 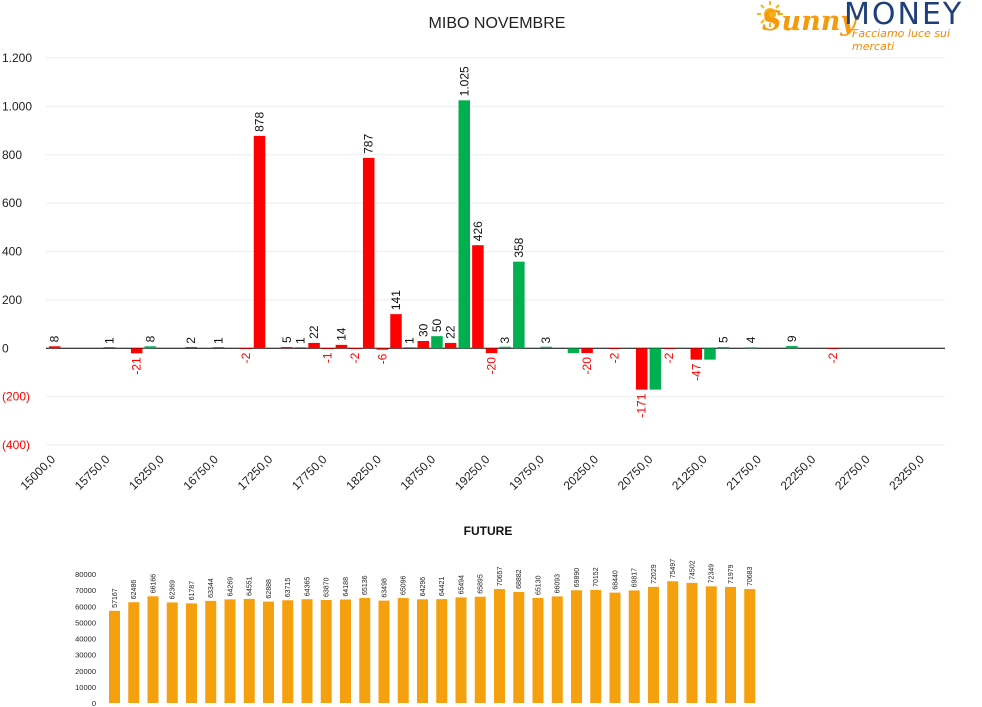 What do you see at coordinates (365, 585) in the screenshot?
I see `future-data-label: 65136` at bounding box center [365, 585].